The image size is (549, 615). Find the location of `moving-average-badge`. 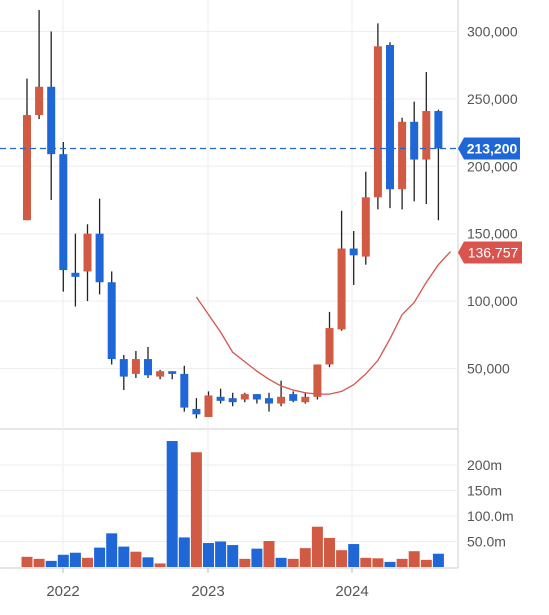

moving-average-badge is located at coordinates (490, 252).